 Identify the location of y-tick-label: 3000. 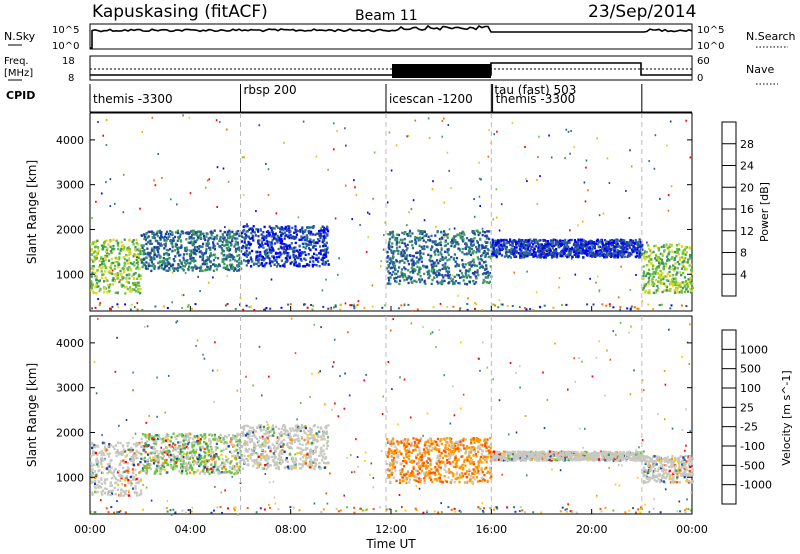
(70, 185).